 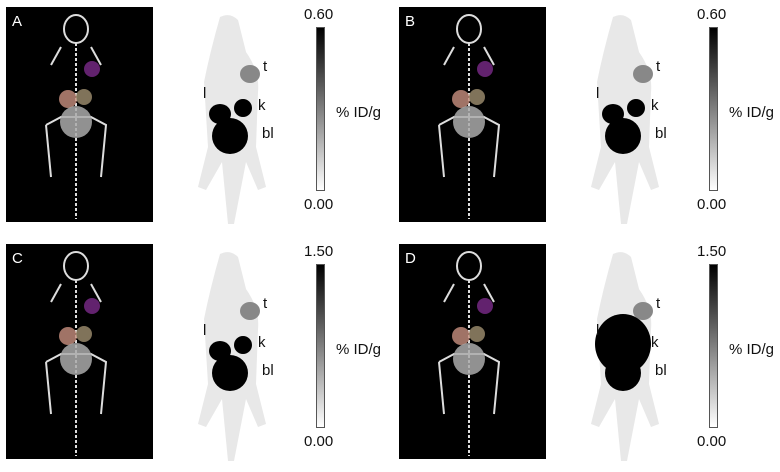 What do you see at coordinates (472, 351) in the screenshot?
I see `pet-ct-fused-image: D` at bounding box center [472, 351].